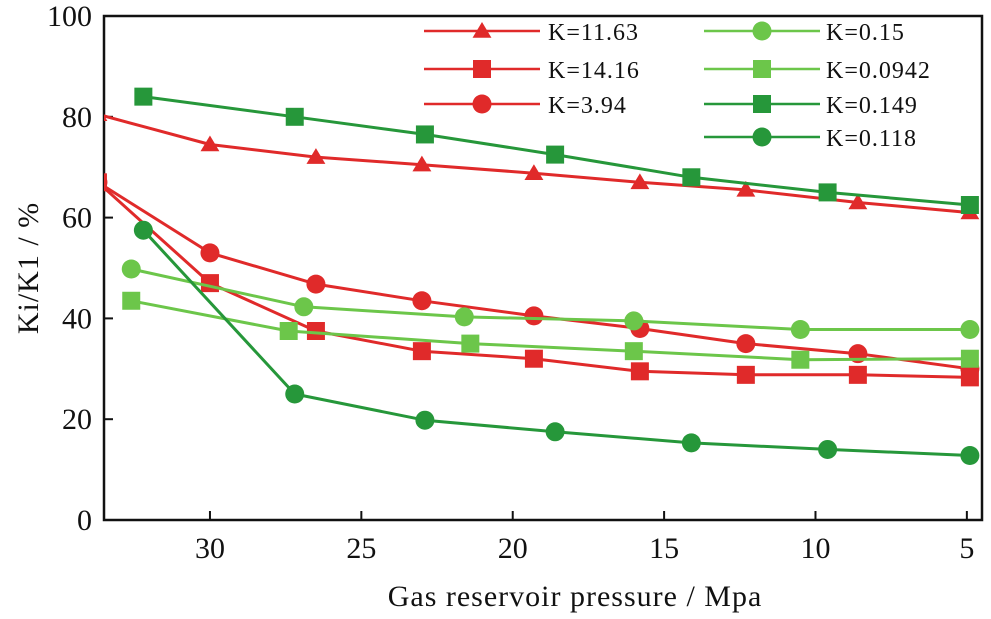 Image resolution: width=991 pixels, height=619 pixels. What do you see at coordinates (525, 106) in the screenshot?
I see `legend-item: K=3.94` at bounding box center [525, 106].